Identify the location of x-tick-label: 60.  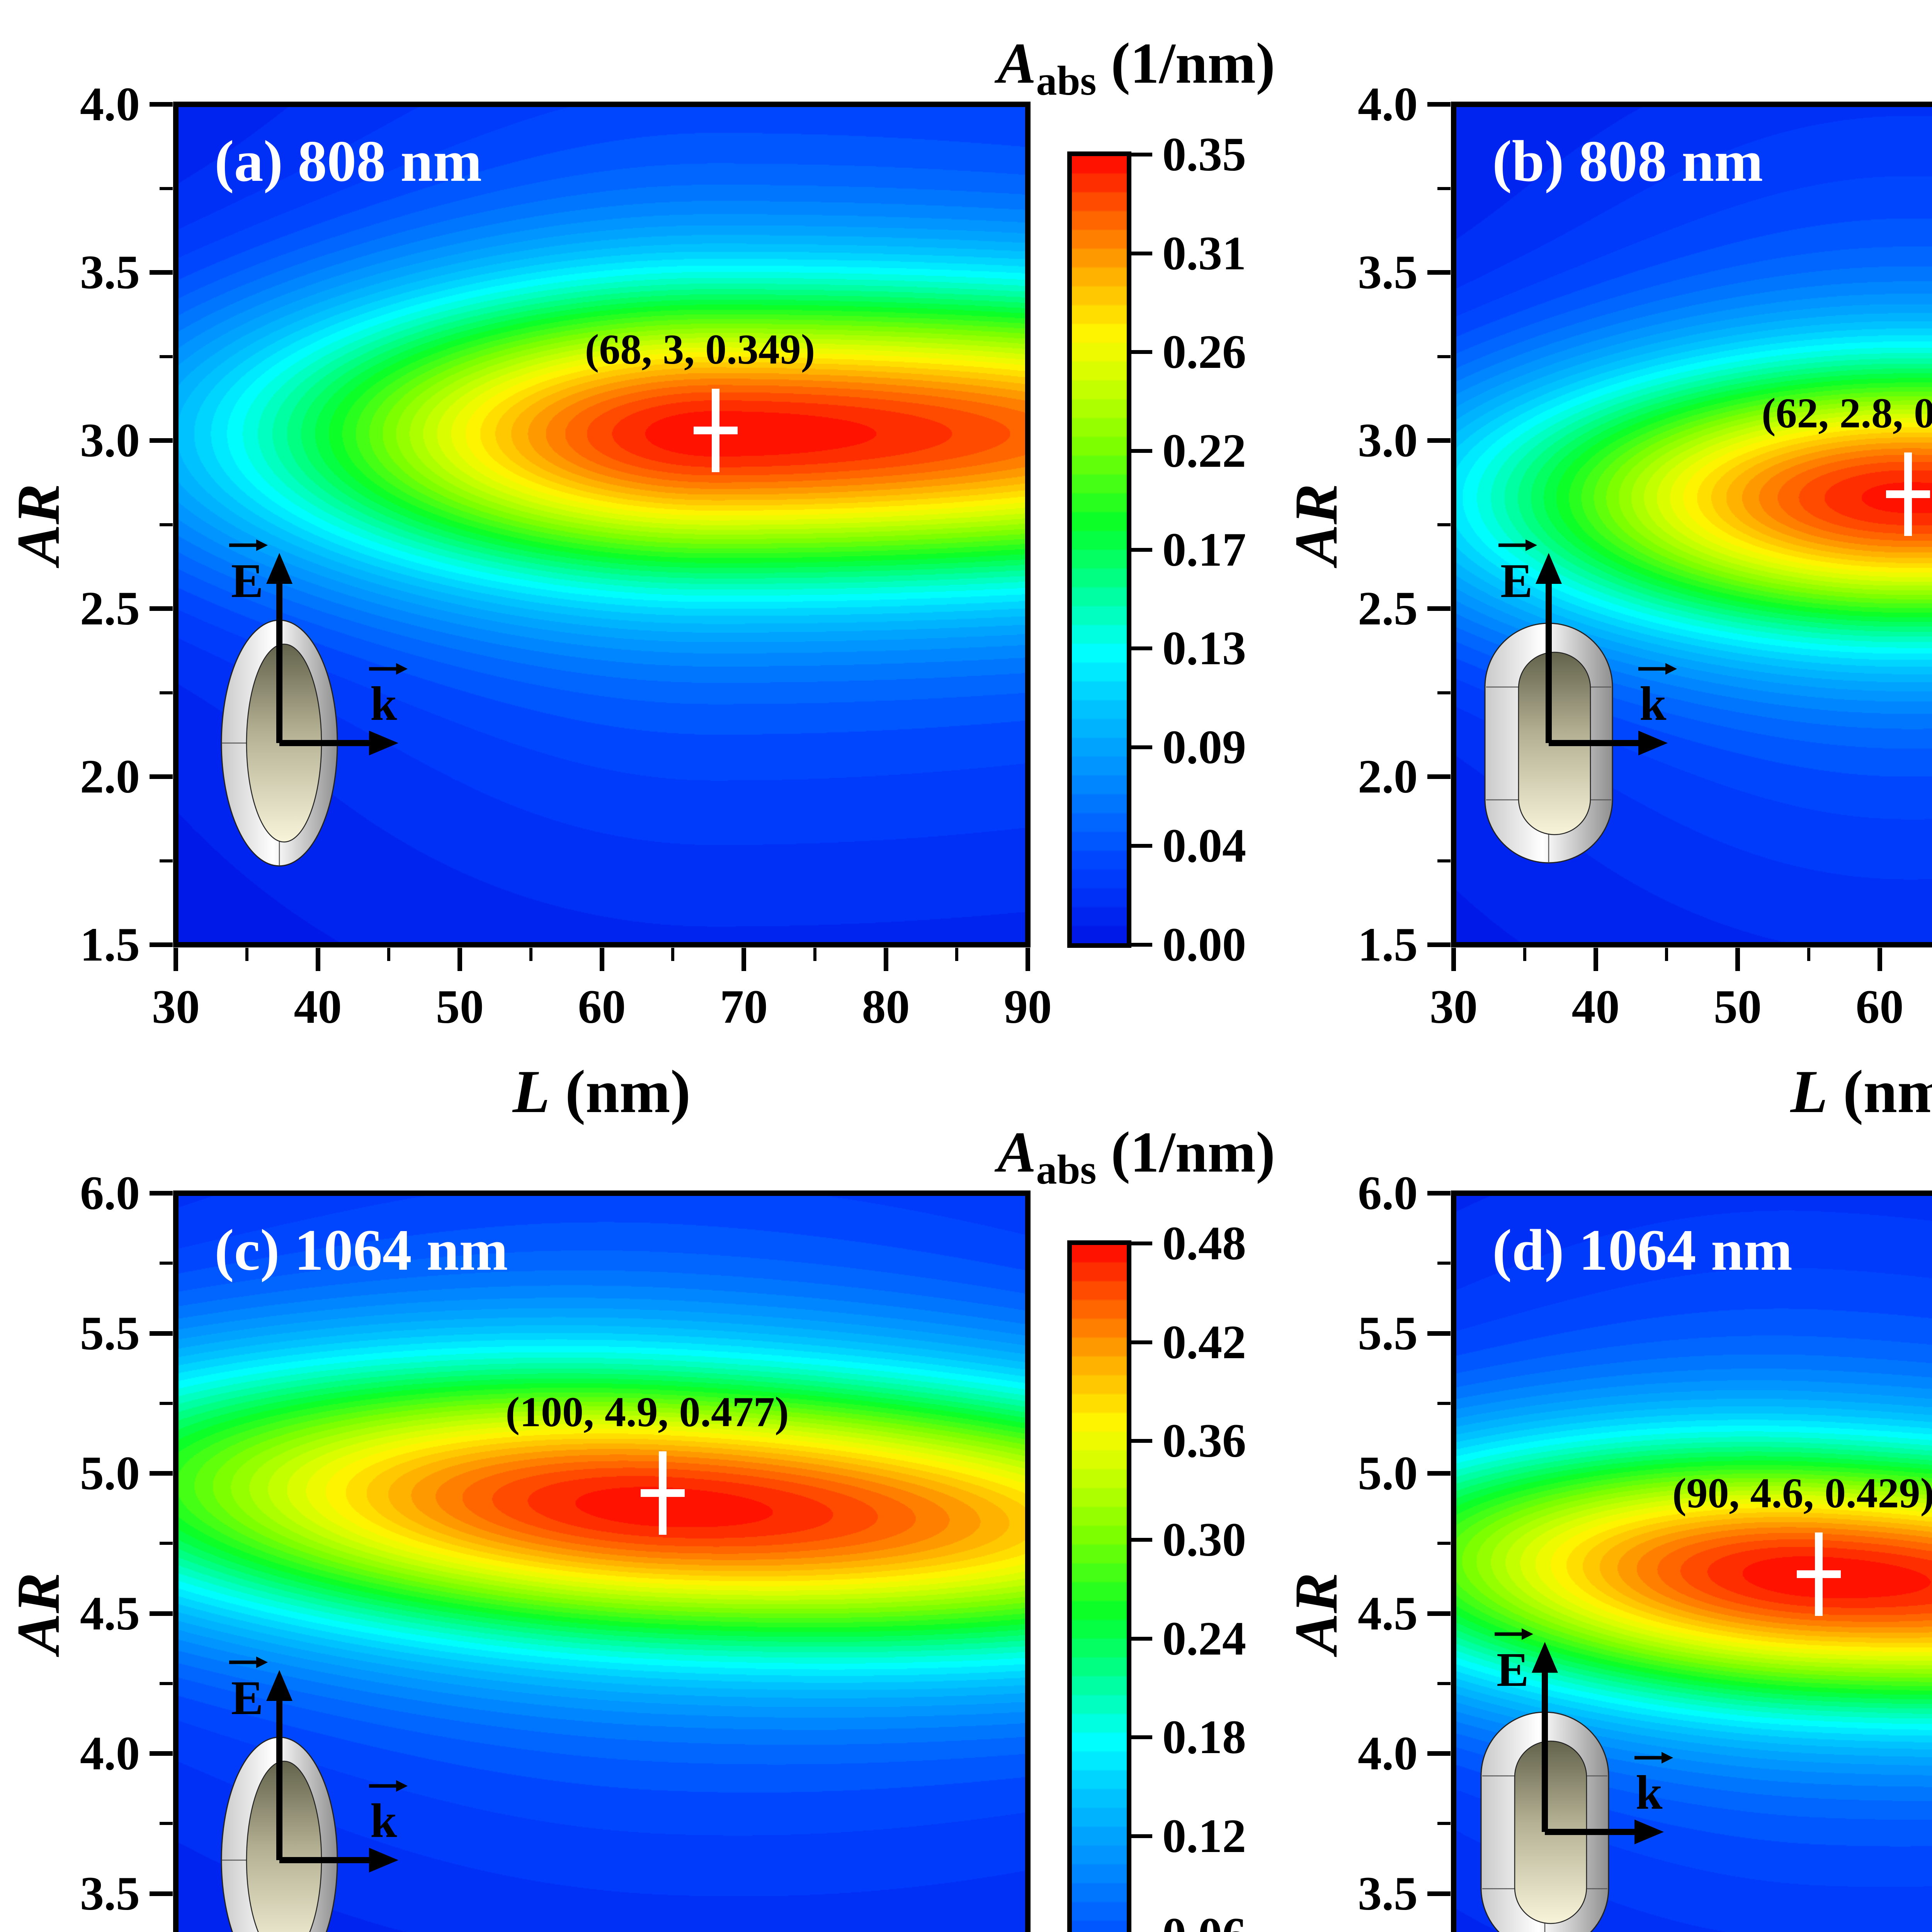
(1880, 1006).